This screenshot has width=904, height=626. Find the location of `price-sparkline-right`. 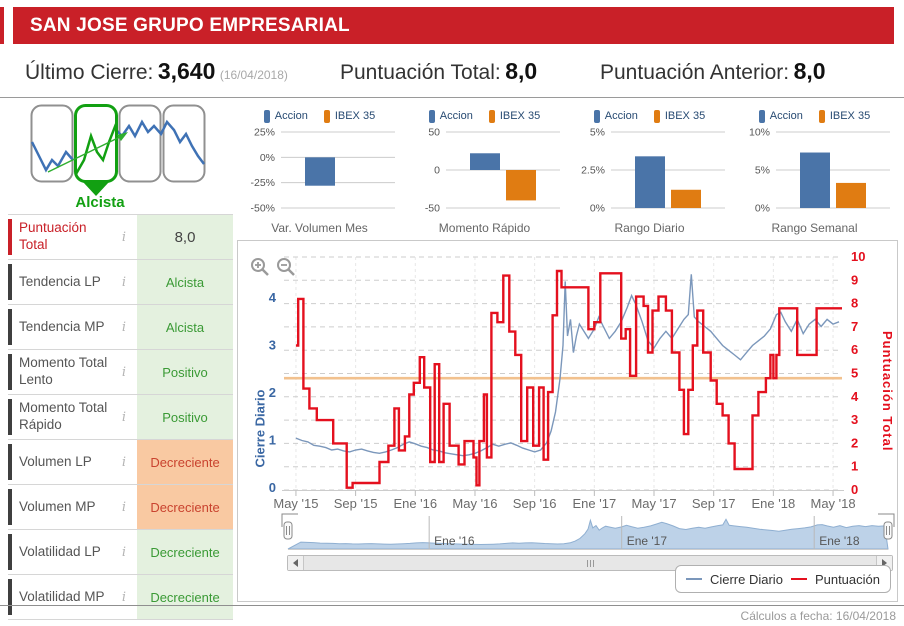

price-sparkline-right is located at coordinates (160, 142).